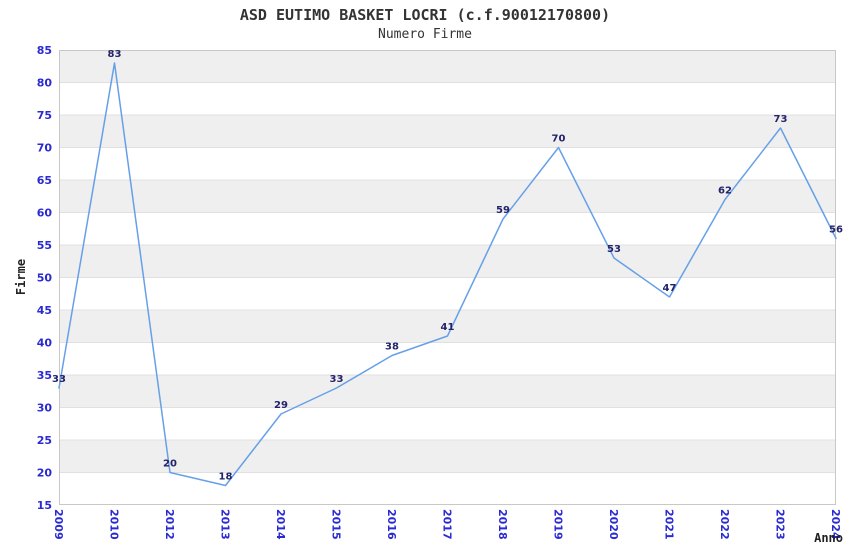  I want to click on x-tick-label: 2022, so click(724, 524).